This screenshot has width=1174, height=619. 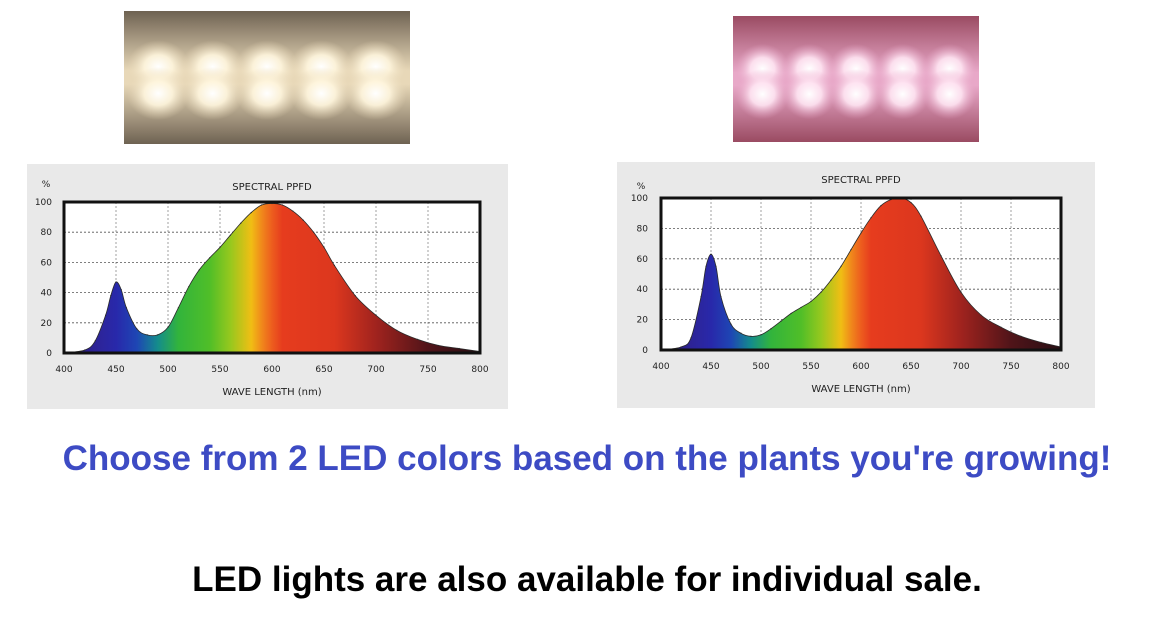 I want to click on x-axis-label: WAVE LENGTH (nm), so click(x=271, y=392).